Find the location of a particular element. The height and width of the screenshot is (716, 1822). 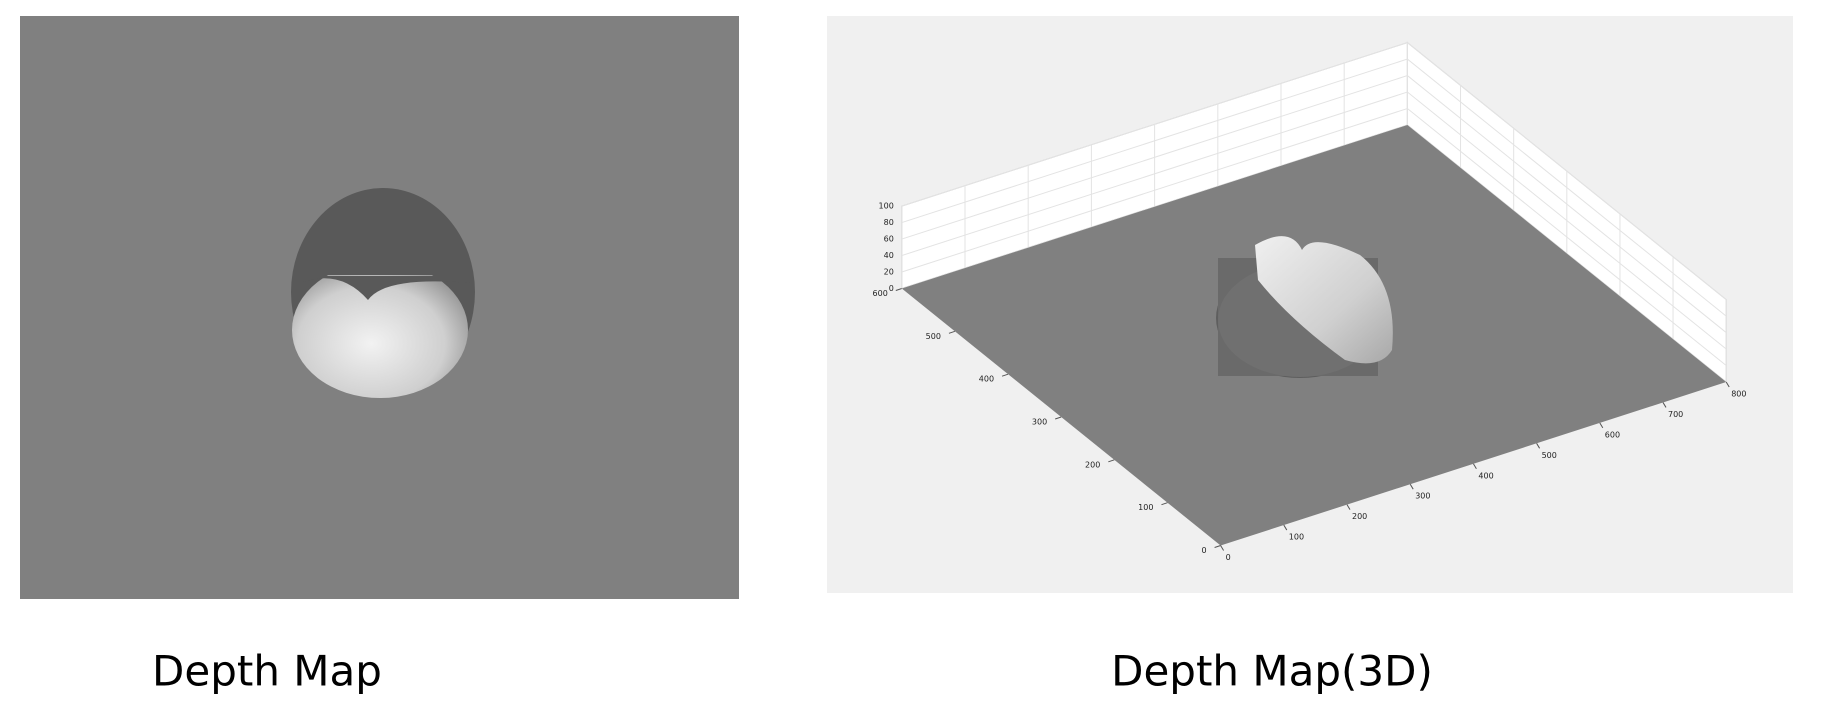

face-edge is located at coordinates (385, 288).